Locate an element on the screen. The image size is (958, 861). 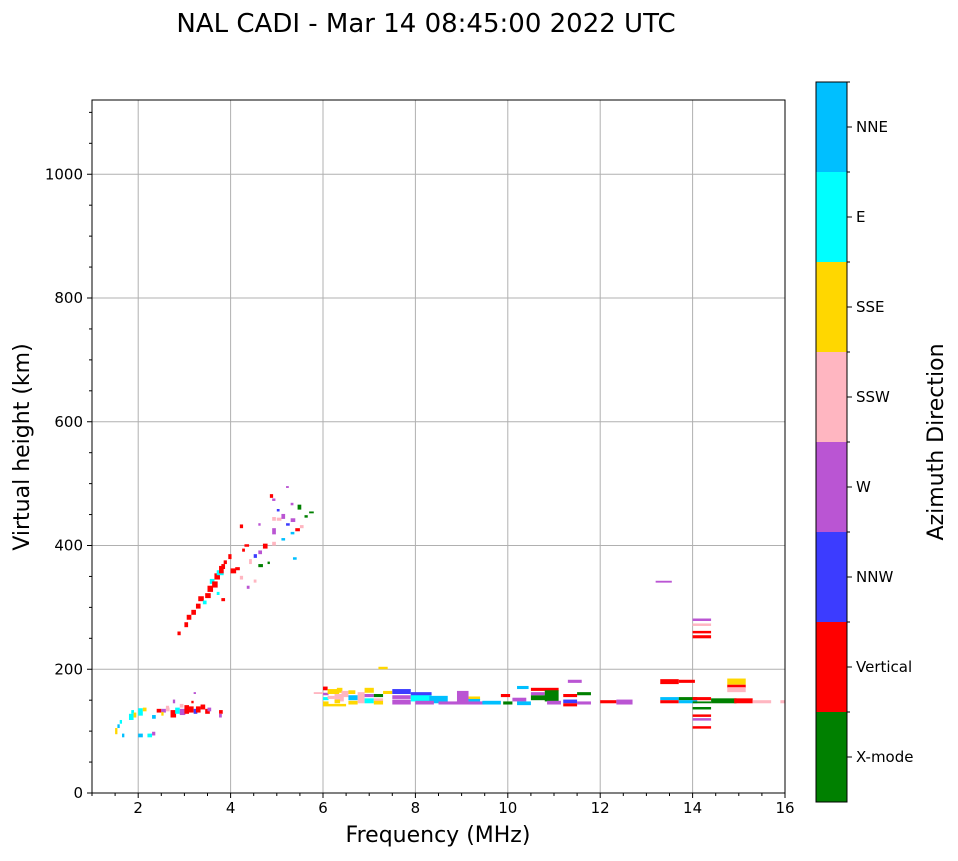
chart-title: NAL CADI - Mar 14 08:45:00 2022 UTC is located at coordinates (425, 24).